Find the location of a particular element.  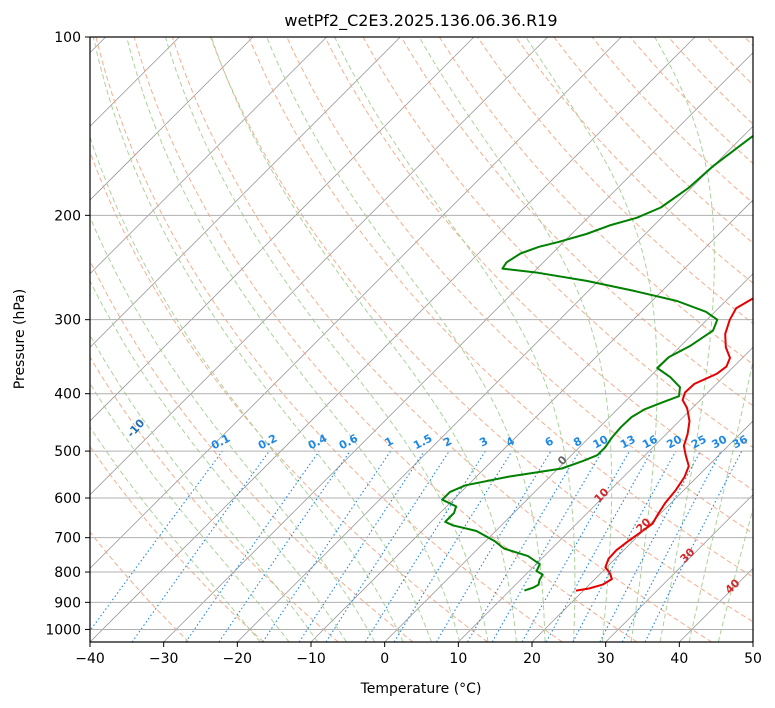

mixing-ratio-label: 25 is located at coordinates (699, 442).